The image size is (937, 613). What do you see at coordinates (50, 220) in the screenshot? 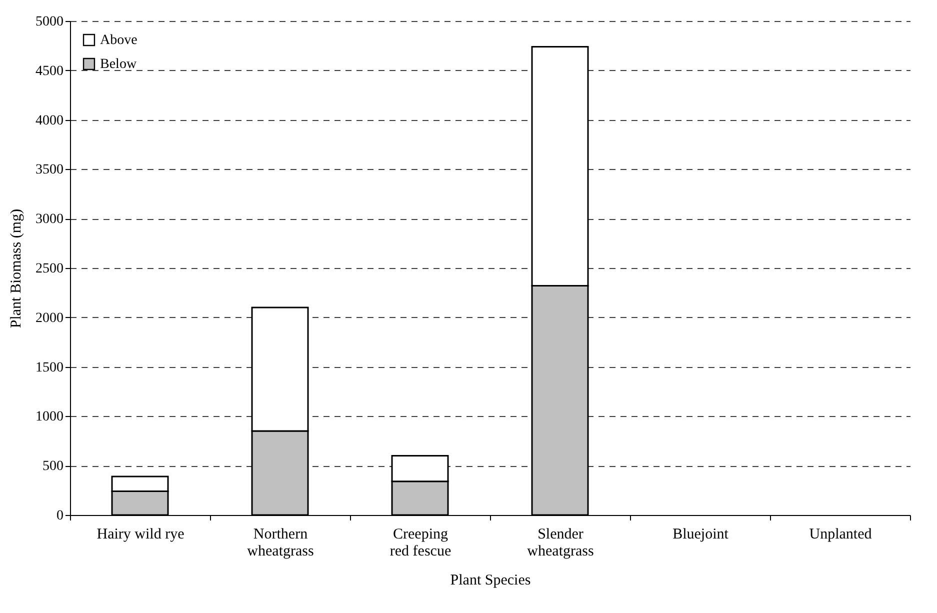
I see `y-tick-label: 3000` at bounding box center [50, 220].